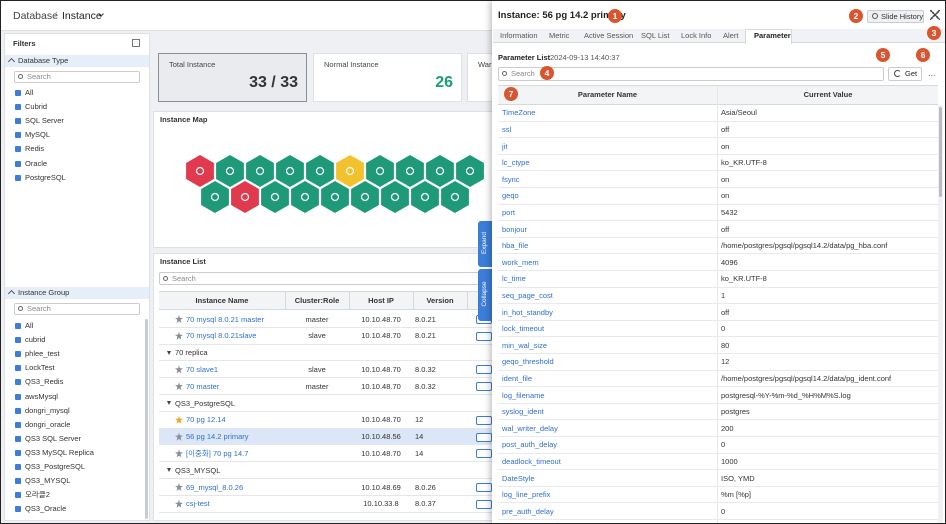 This screenshot has height=524, width=946. What do you see at coordinates (525, 345) in the screenshot?
I see `parameter-name: min_wal_size` at bounding box center [525, 345].